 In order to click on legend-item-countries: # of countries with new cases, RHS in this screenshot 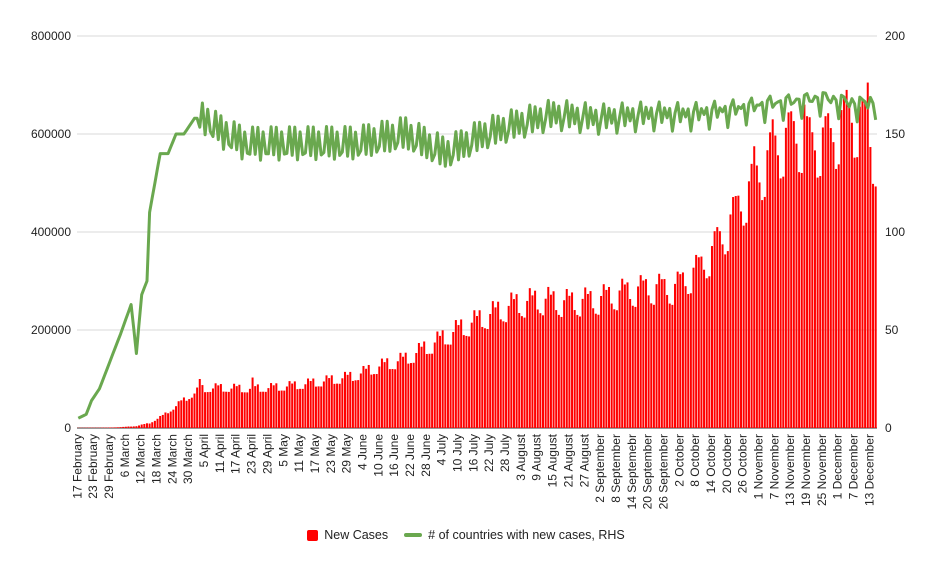, I will do `click(514, 535)`.